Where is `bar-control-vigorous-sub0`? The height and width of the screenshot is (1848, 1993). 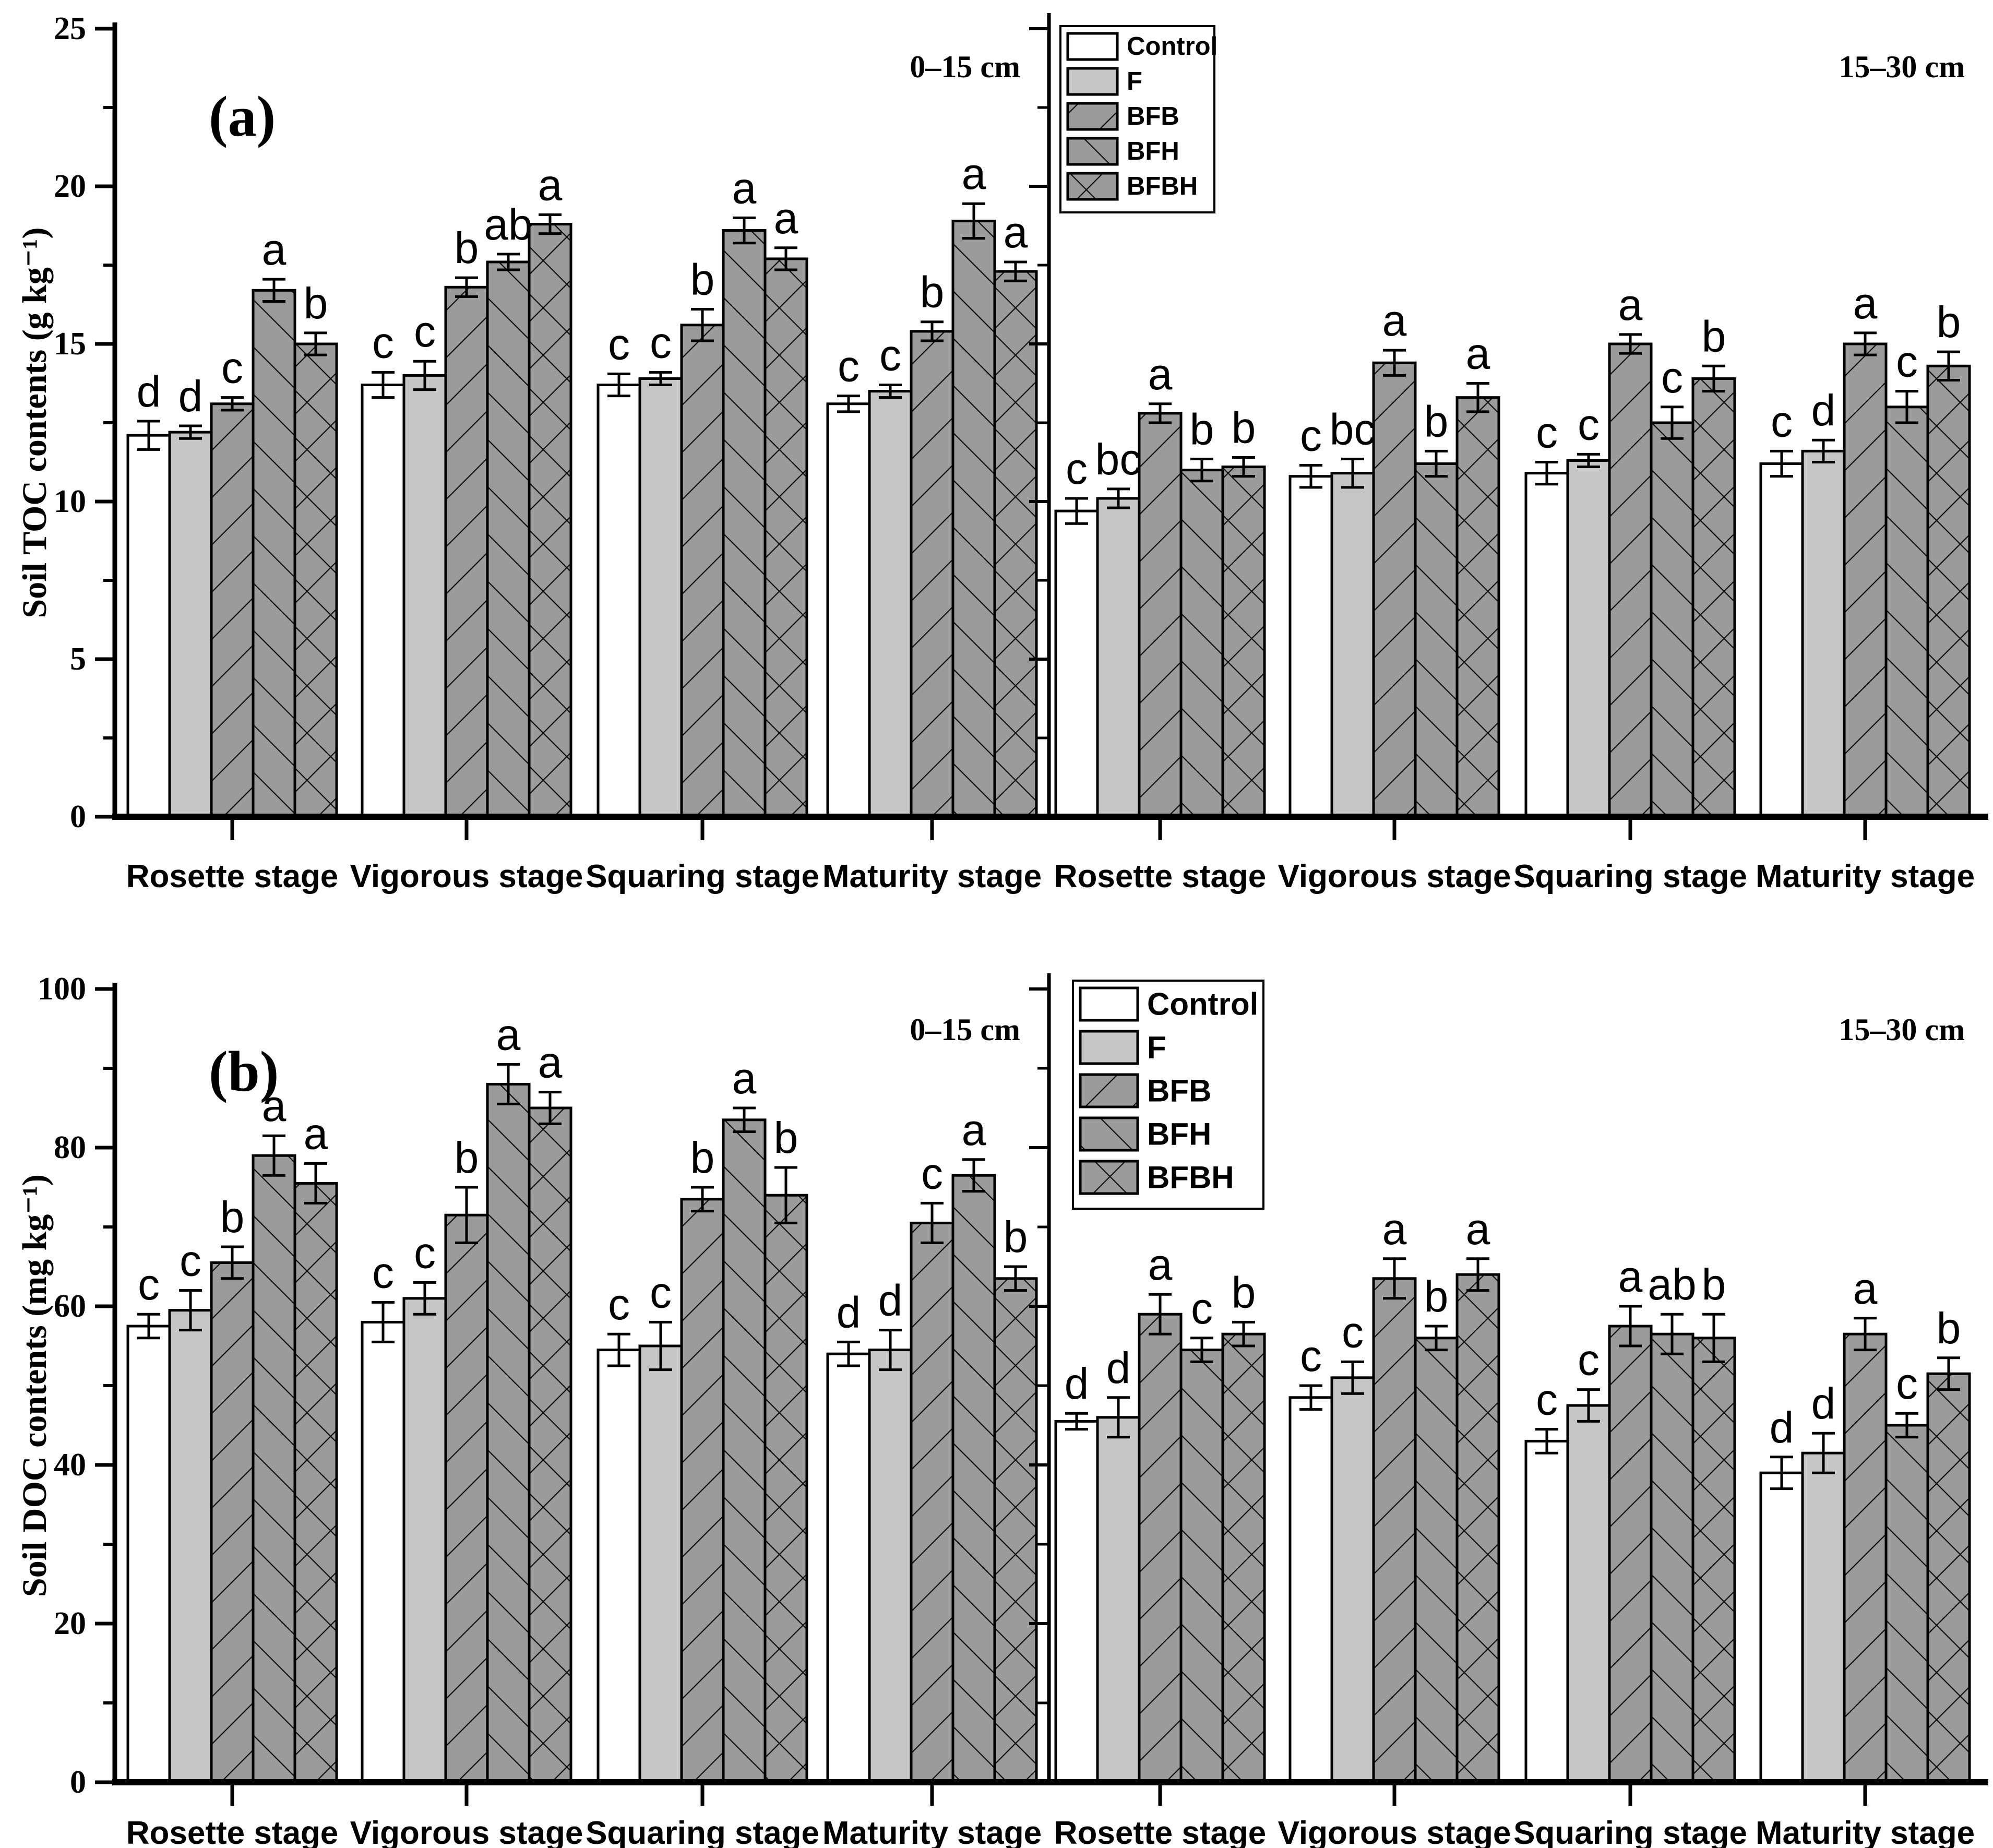
bar-control-vigorous-sub0 is located at coordinates (383, 601).